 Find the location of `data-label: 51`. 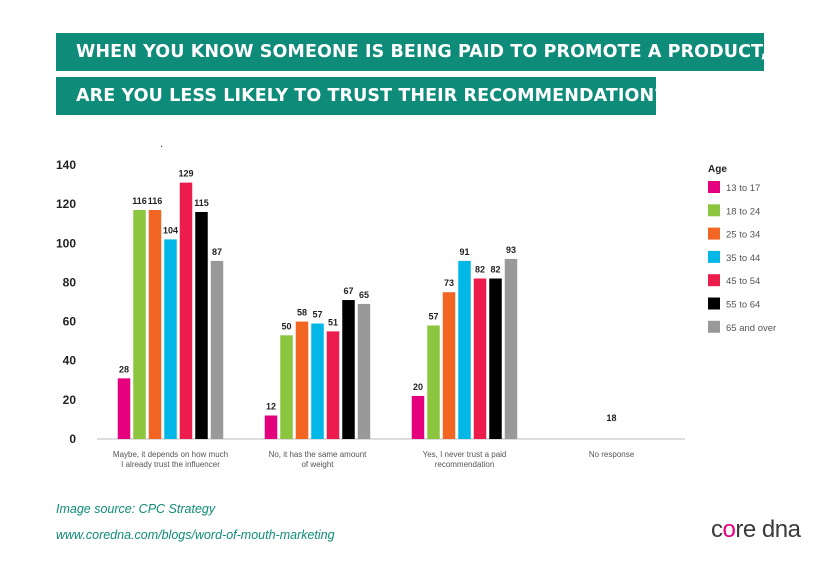

data-label: 51 is located at coordinates (333, 322).